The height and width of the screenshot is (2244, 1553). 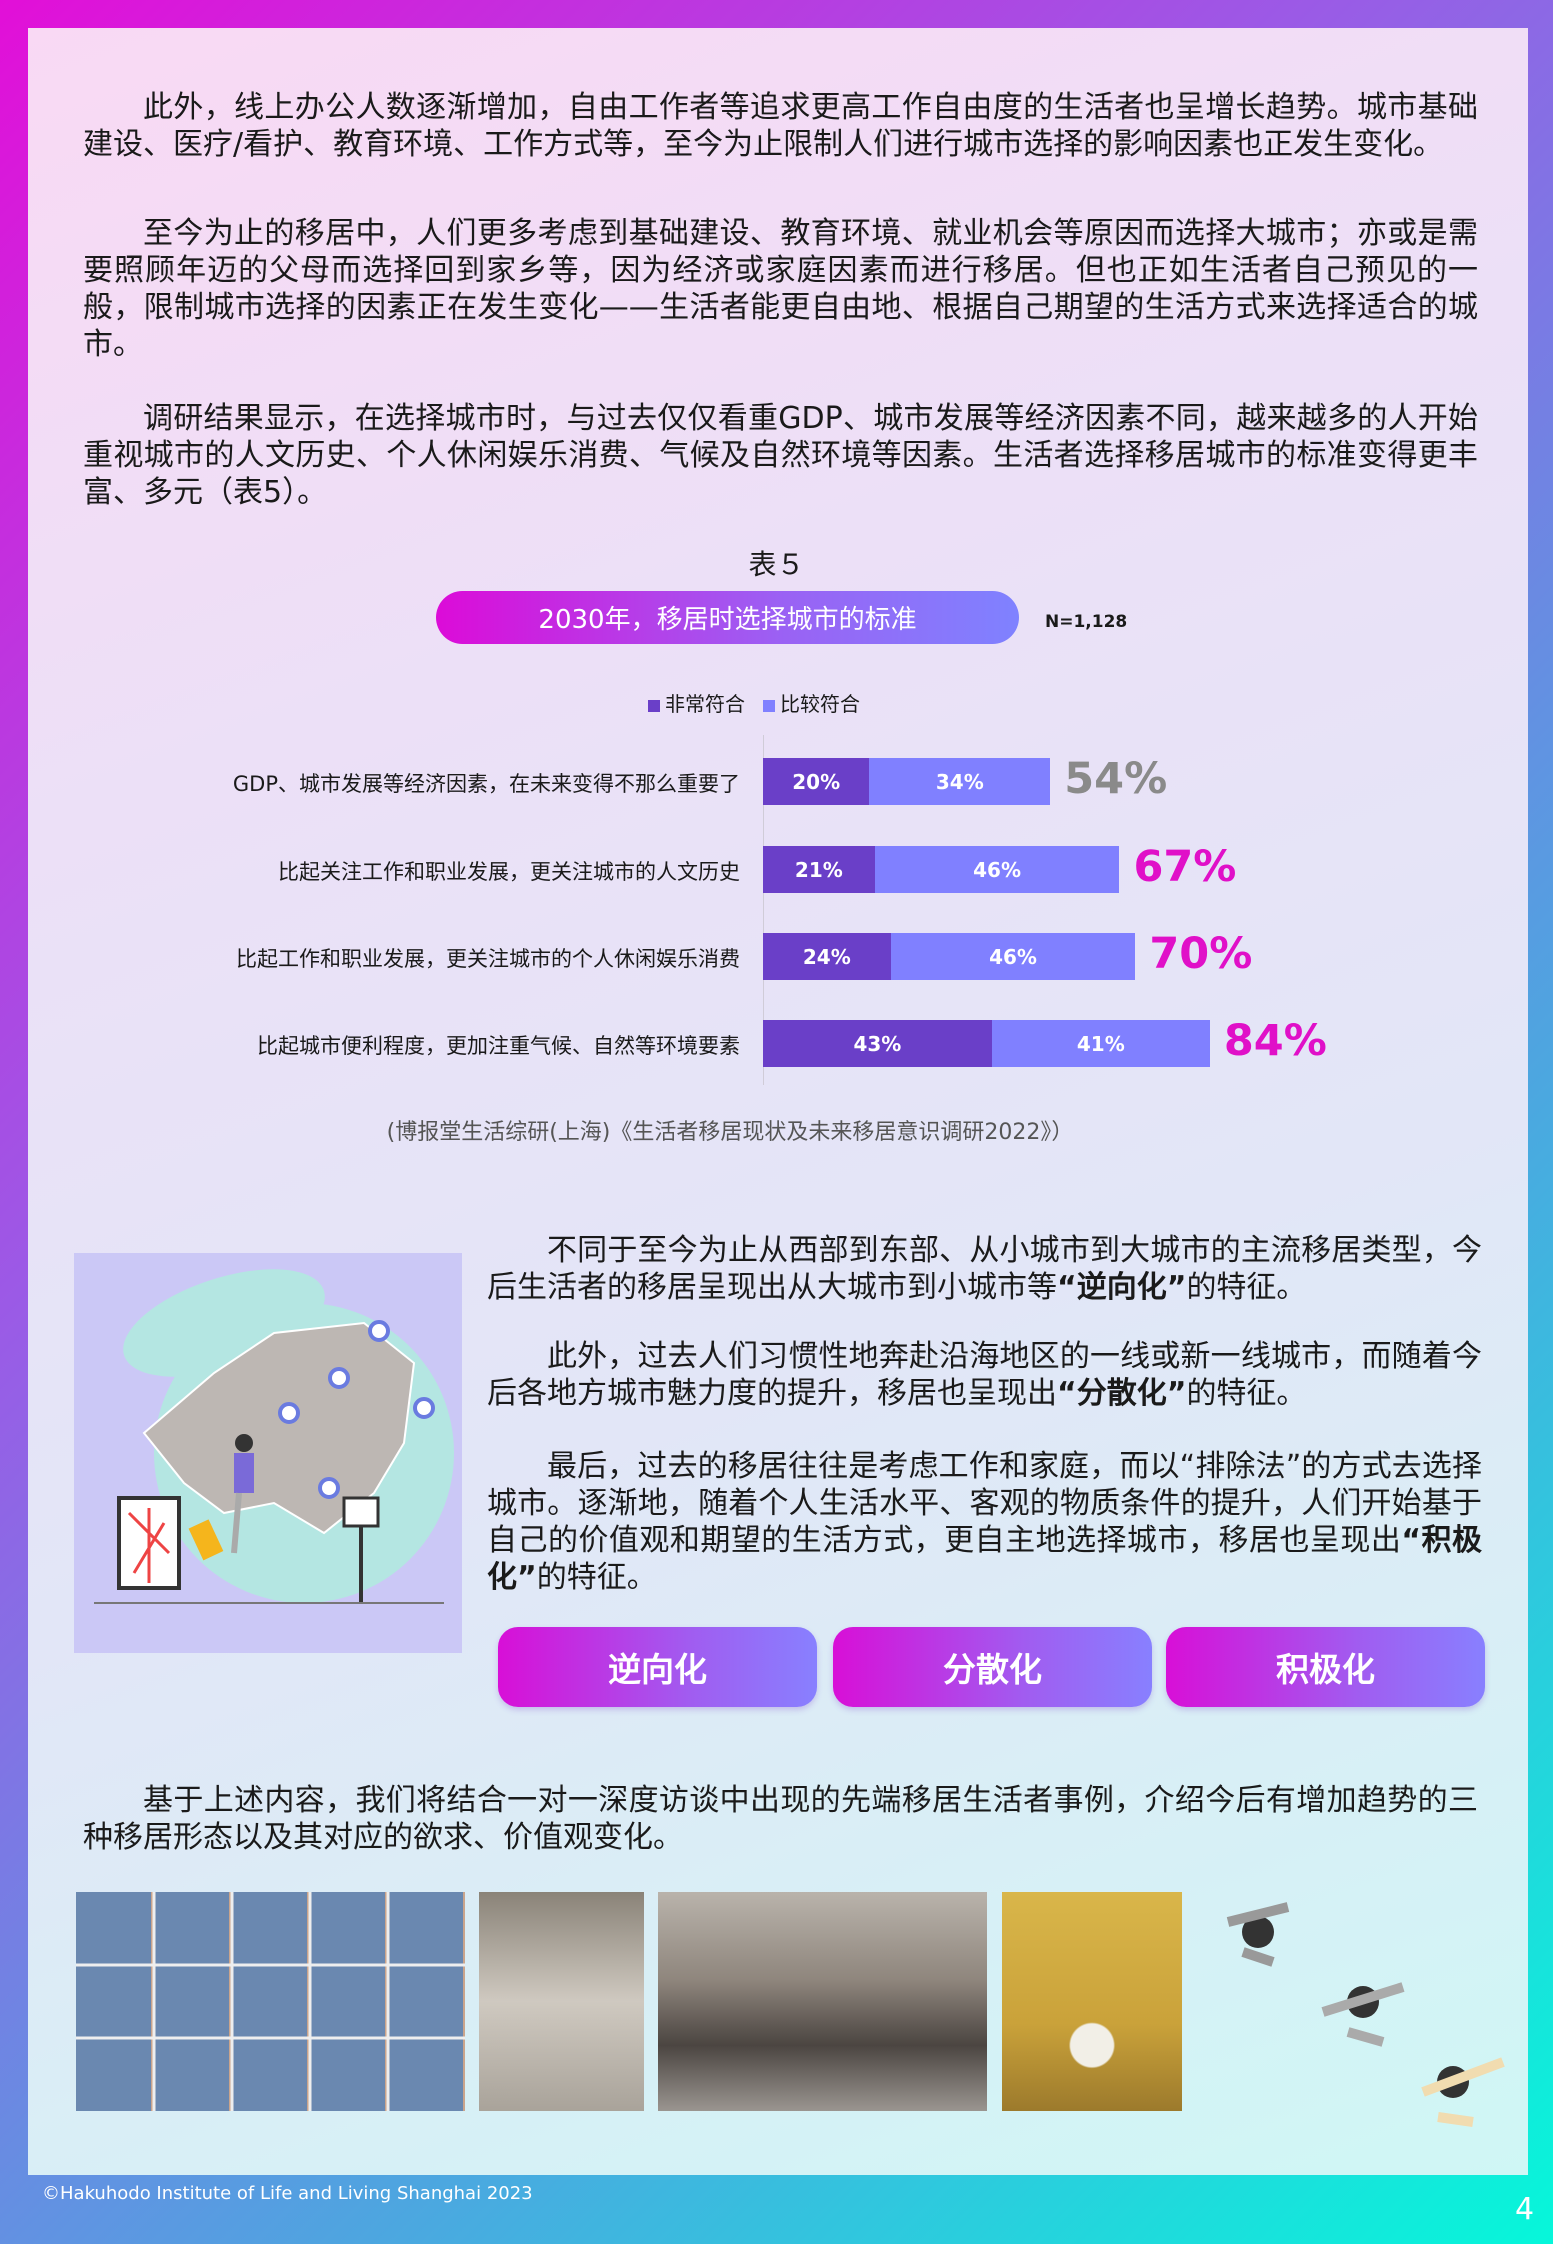 What do you see at coordinates (270, 2001) in the screenshot?
I see `video-interview-photo` at bounding box center [270, 2001].